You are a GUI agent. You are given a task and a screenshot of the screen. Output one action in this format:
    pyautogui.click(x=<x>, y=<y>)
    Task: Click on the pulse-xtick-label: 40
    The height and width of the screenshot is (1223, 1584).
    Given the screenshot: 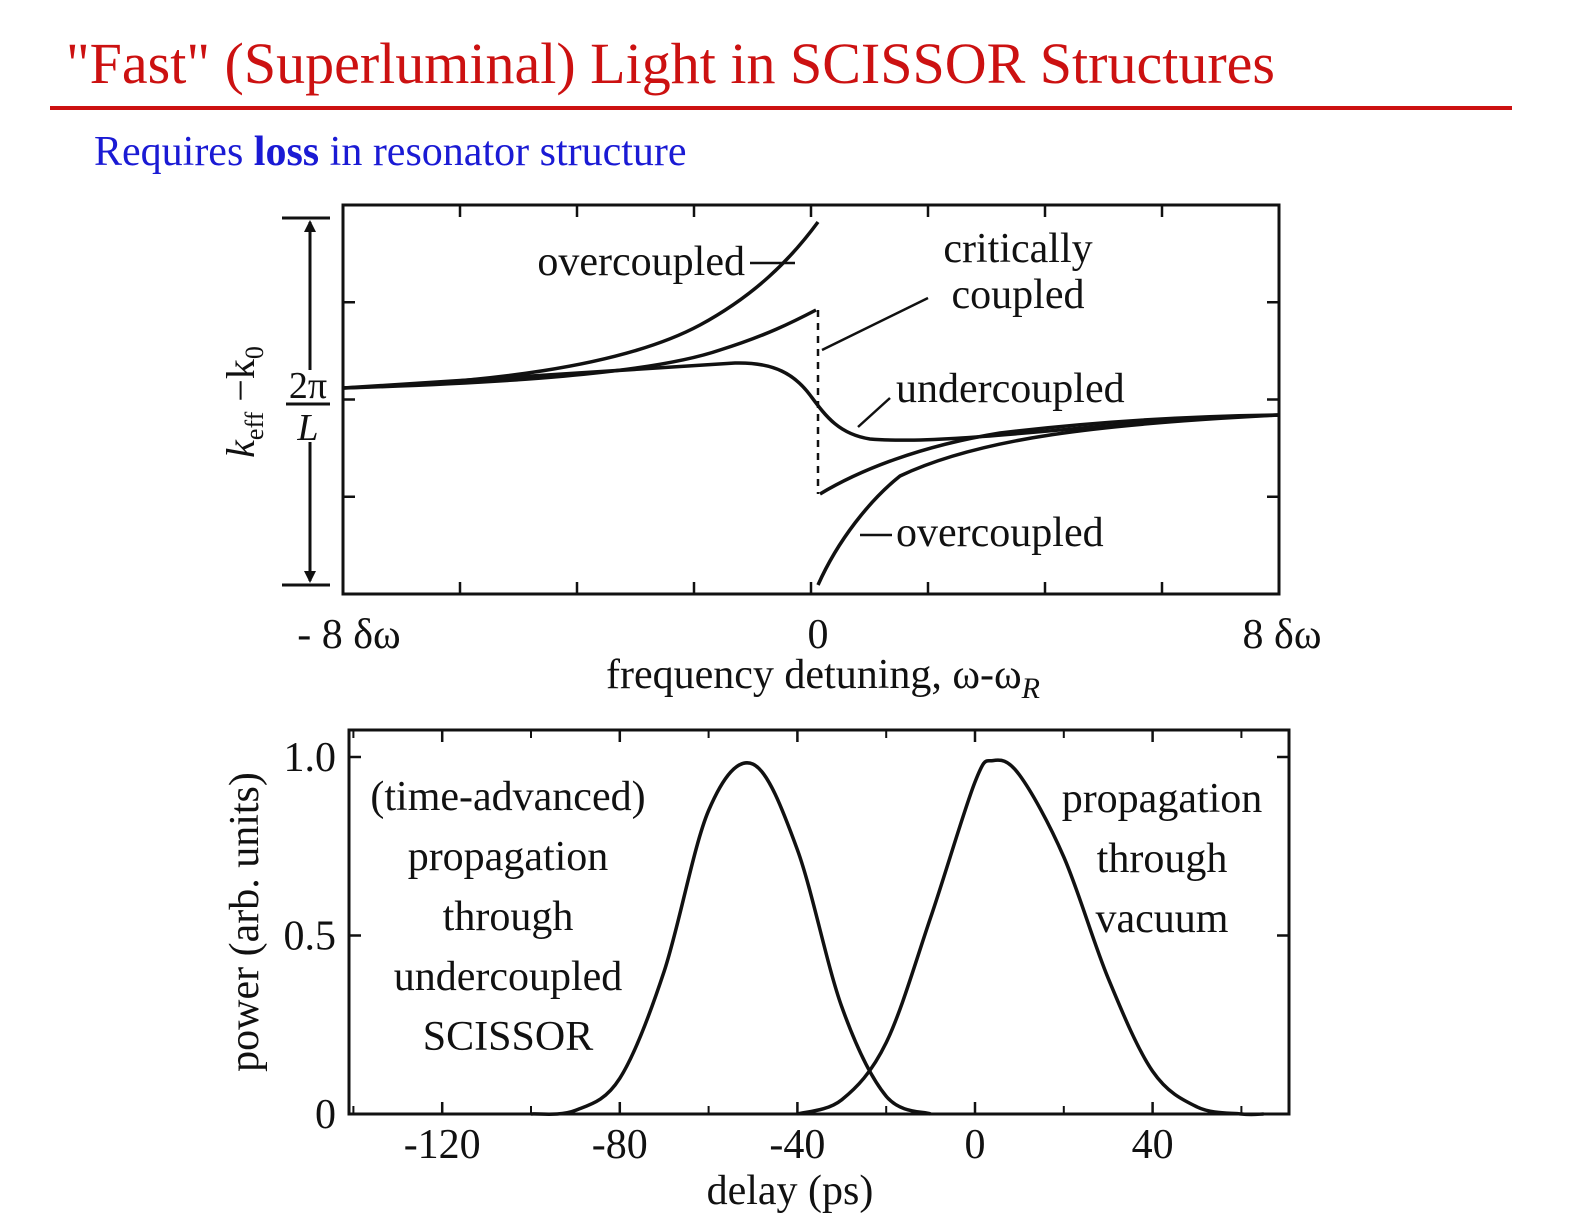 What is the action you would take?
    pyautogui.click(x=1153, y=1145)
    